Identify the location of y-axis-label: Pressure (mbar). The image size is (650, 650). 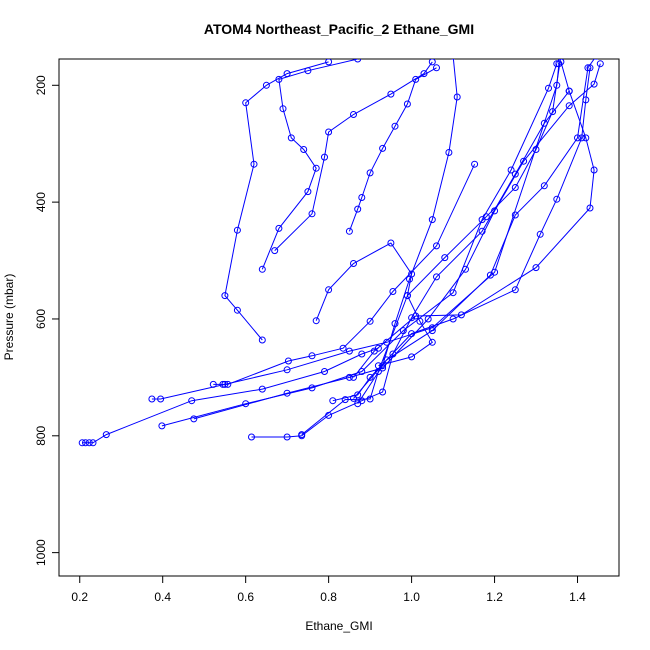
(9, 317).